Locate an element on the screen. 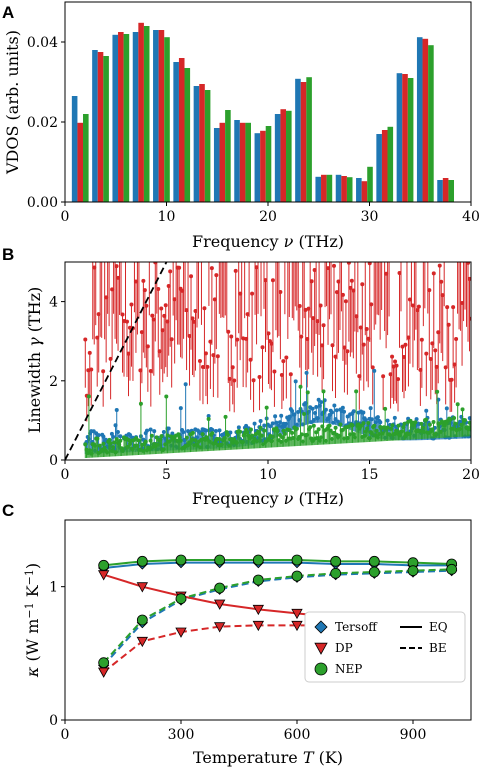 The height and width of the screenshot is (772, 484). y-tick-label: 0.04 is located at coordinates (42, 43).